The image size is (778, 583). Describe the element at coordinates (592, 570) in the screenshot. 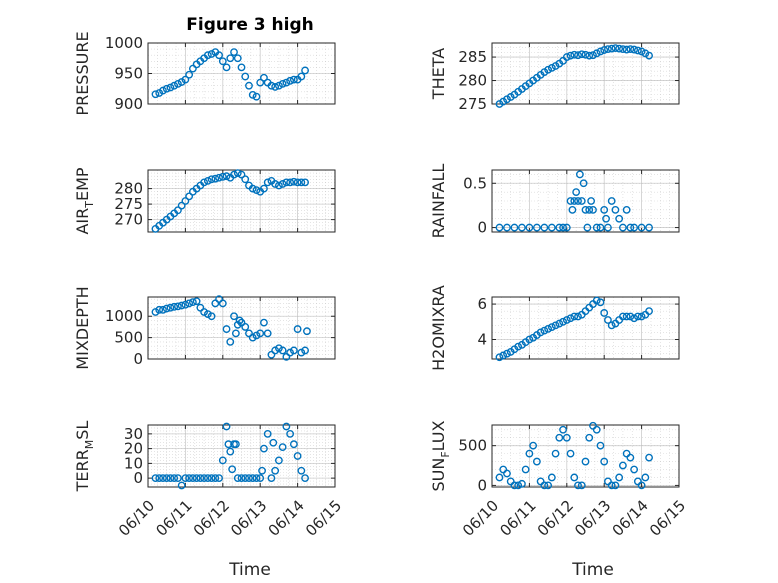

I see `x-axis-label-right: Time` at that location.